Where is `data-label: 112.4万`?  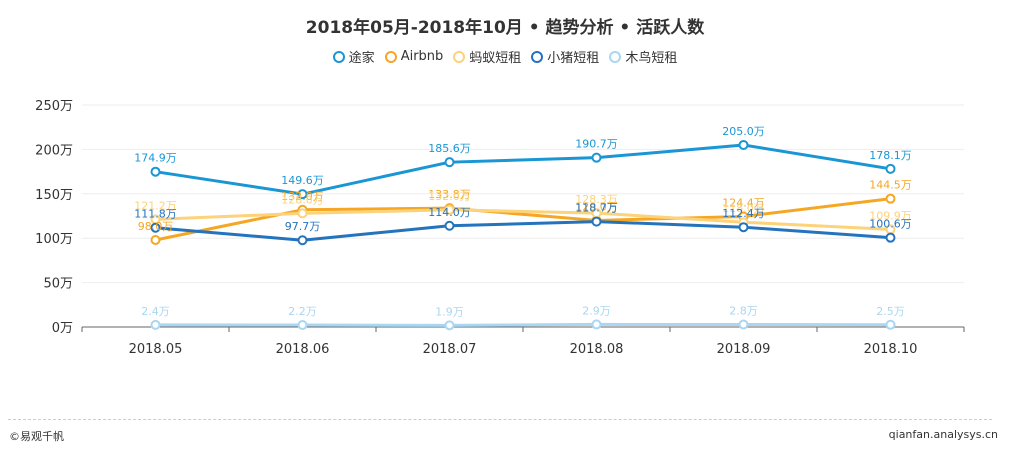
data-label: 112.4万 is located at coordinates (743, 213).